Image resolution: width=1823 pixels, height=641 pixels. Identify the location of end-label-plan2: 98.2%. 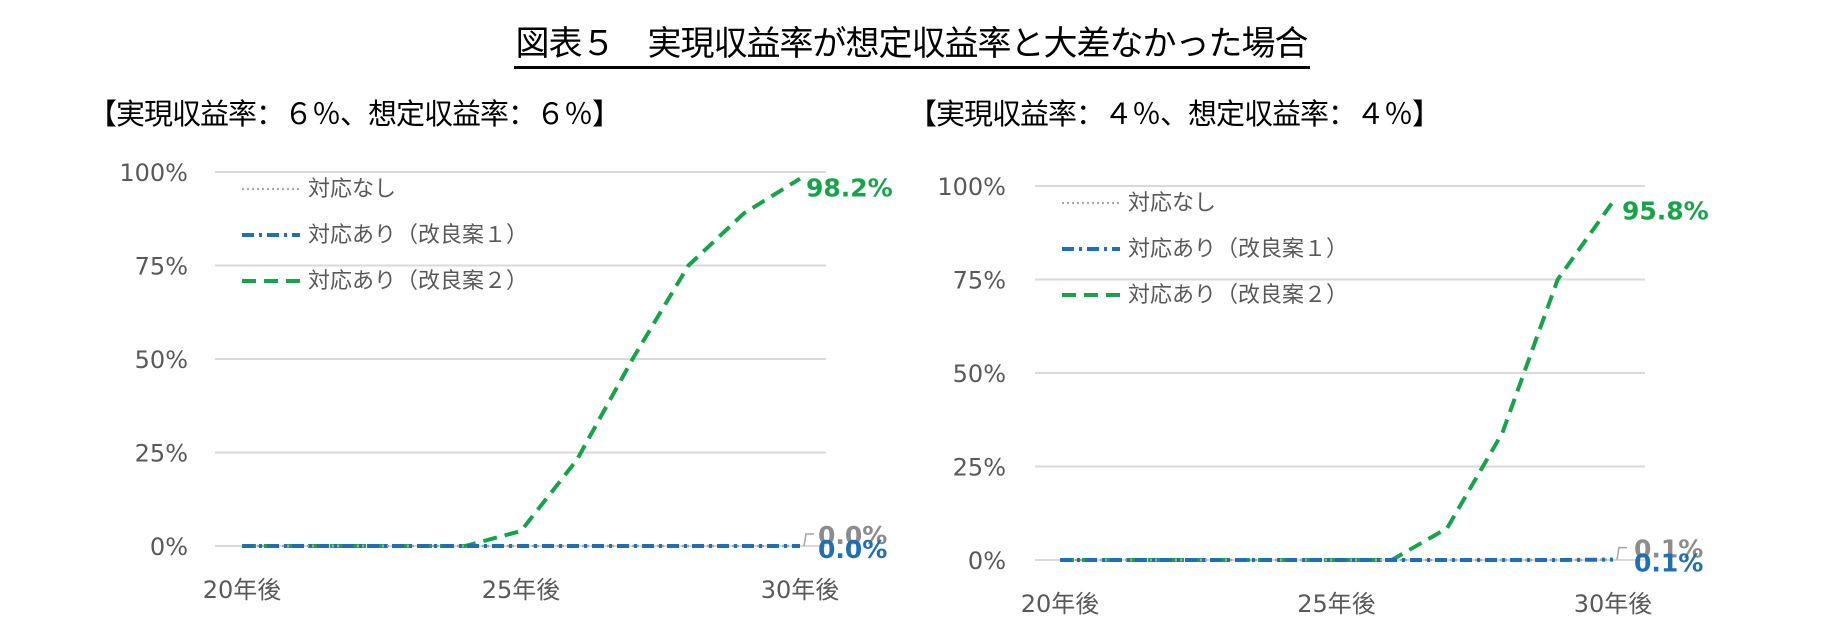
(849, 188).